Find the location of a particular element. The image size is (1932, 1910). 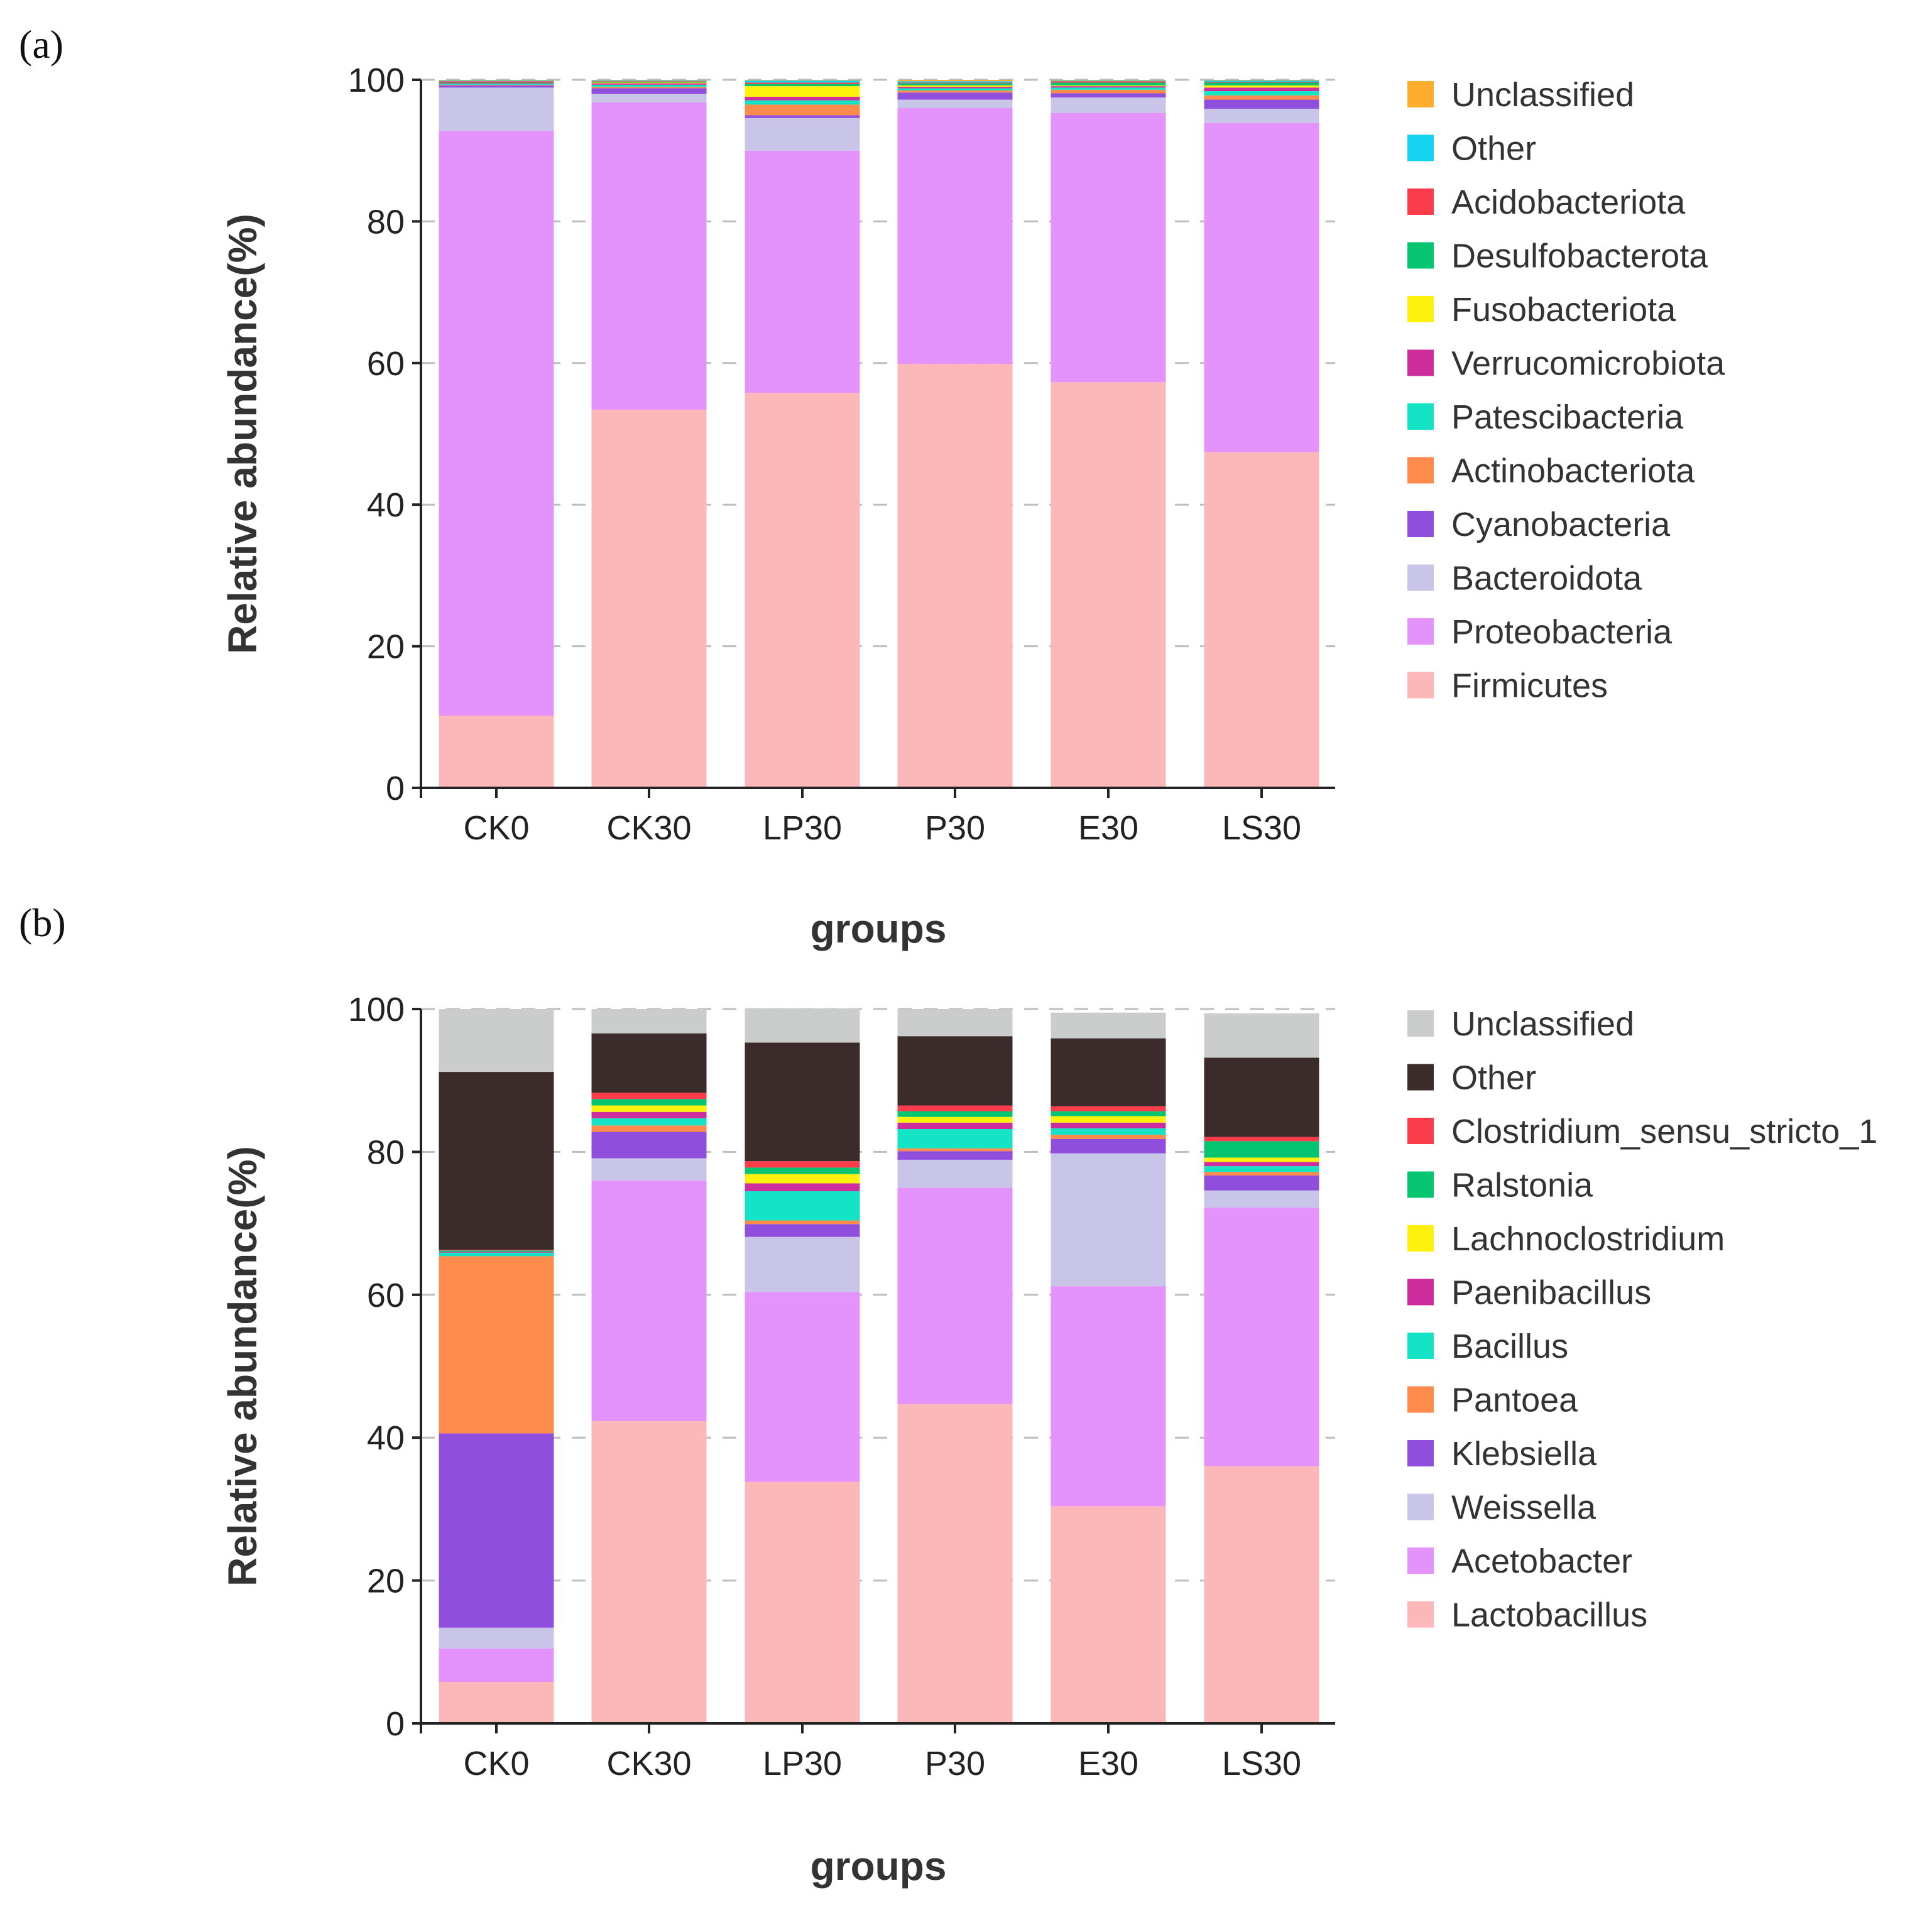

x-tick-label: P30 is located at coordinates (955, 828).